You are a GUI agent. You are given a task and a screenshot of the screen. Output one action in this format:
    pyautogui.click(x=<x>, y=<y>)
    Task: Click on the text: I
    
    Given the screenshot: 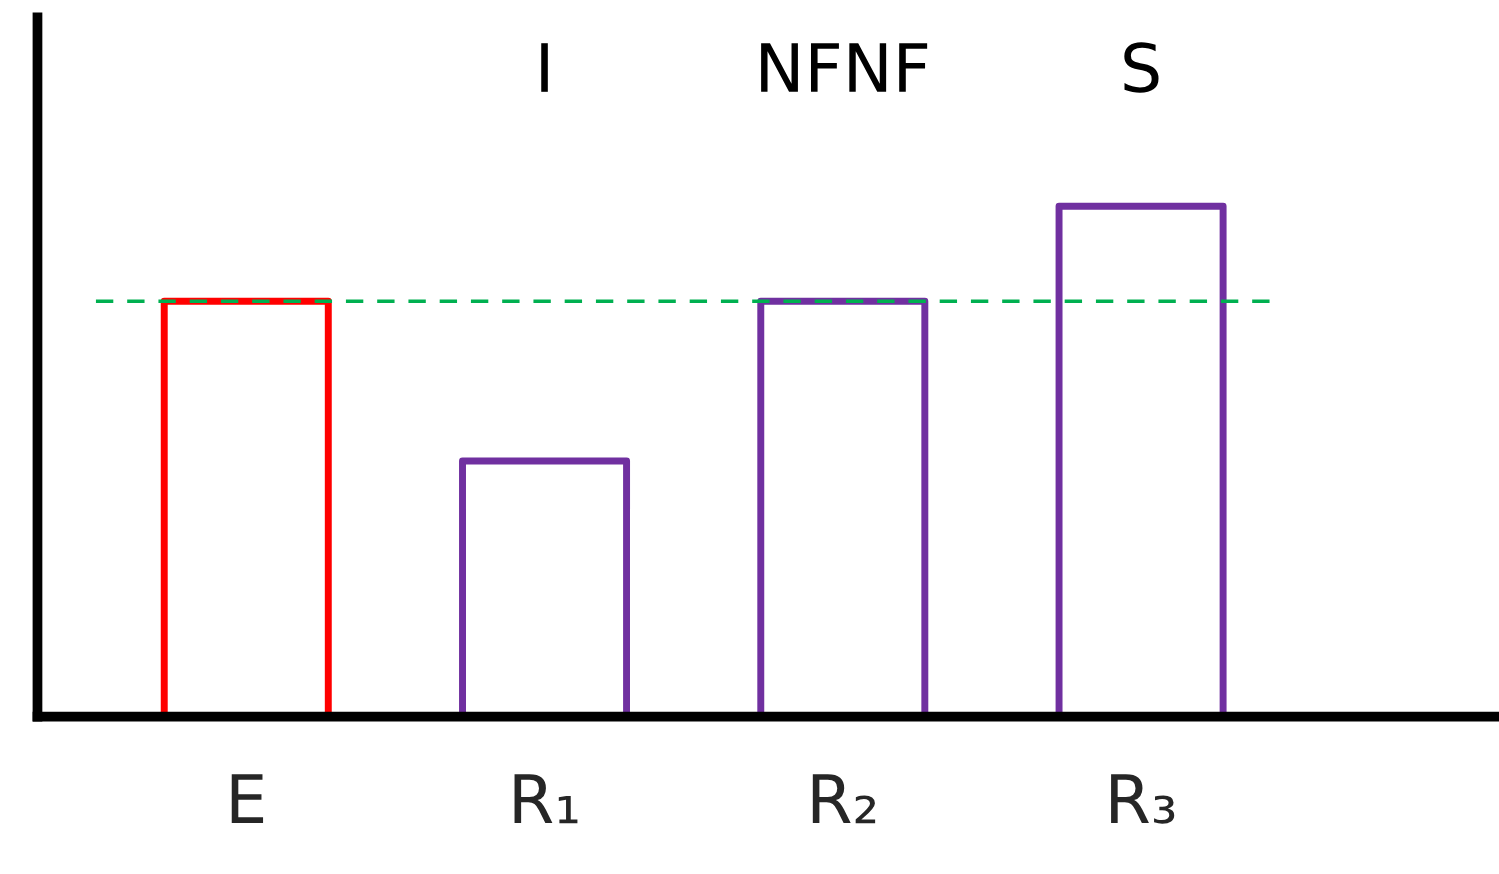 What is the action you would take?
    pyautogui.click(x=544, y=67)
    